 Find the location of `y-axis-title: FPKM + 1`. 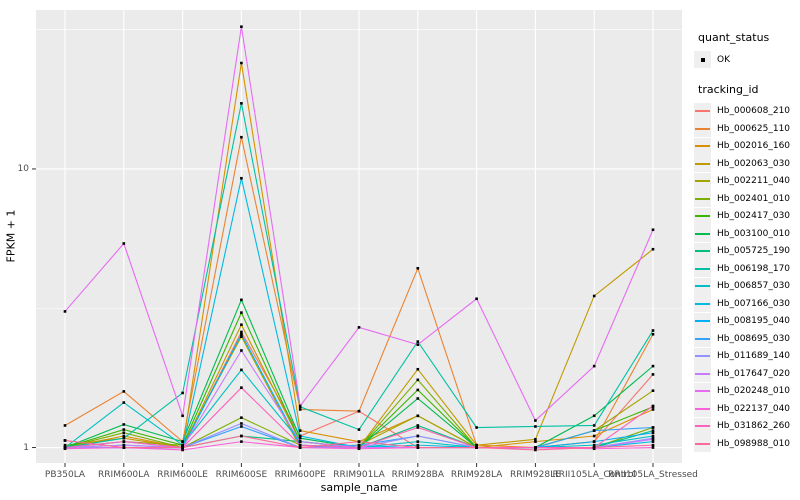

y-axis-title: FPKM + 1 is located at coordinates (11, 236).